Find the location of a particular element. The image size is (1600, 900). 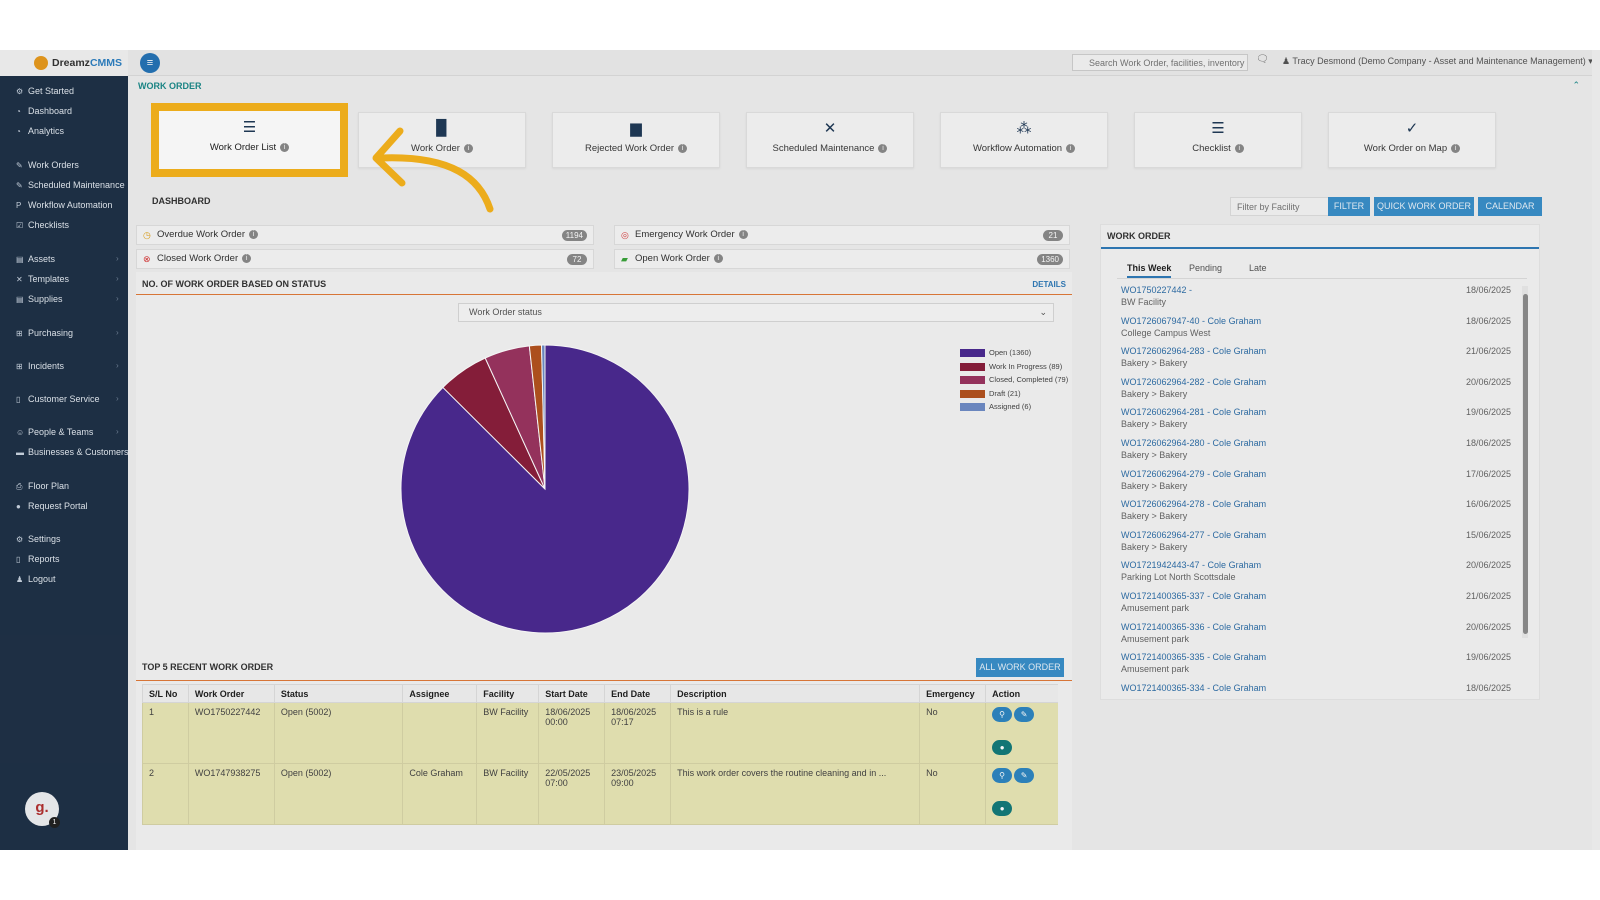

work-order-link: WO1726062964-281 - Cole Graham is located at coordinates (1194, 412).